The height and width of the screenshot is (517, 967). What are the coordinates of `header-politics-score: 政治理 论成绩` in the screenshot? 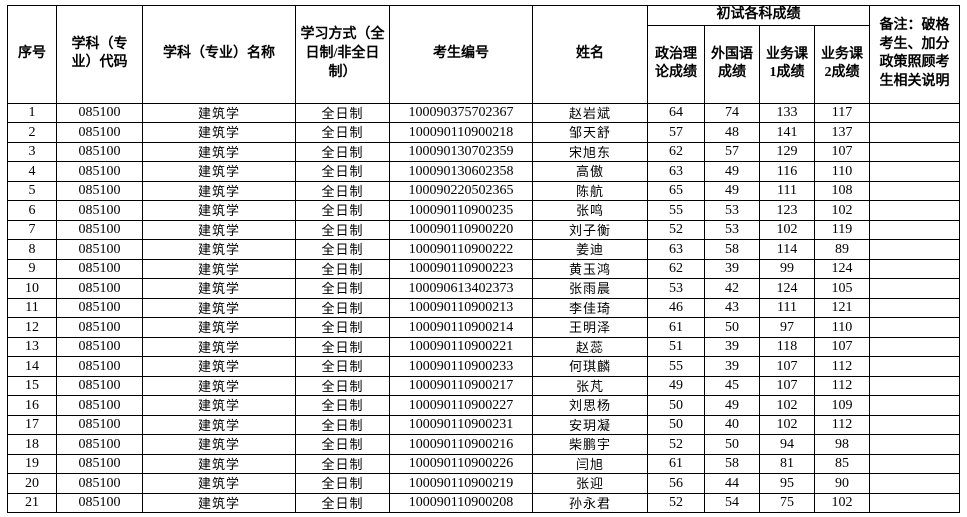 It's located at (676, 64).